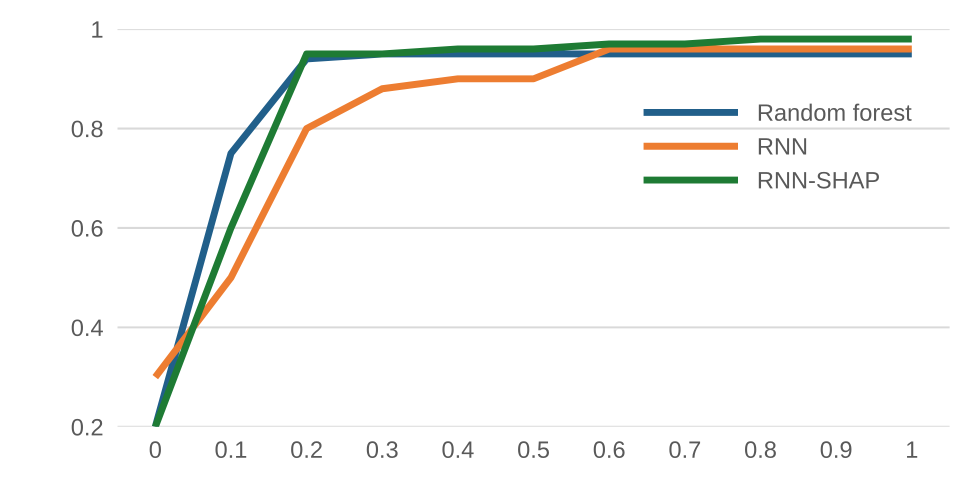 Image resolution: width=979 pixels, height=485 pixels. I want to click on y-tick-label: 0.2, so click(87, 427).